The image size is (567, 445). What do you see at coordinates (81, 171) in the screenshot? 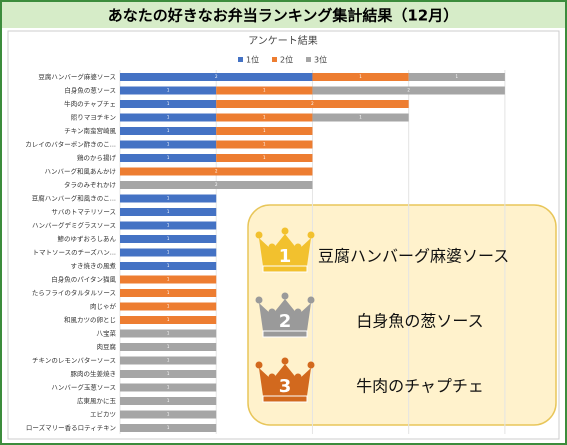
I see `y-tick-label: ハンバーグ和風あんかけ` at bounding box center [81, 171].